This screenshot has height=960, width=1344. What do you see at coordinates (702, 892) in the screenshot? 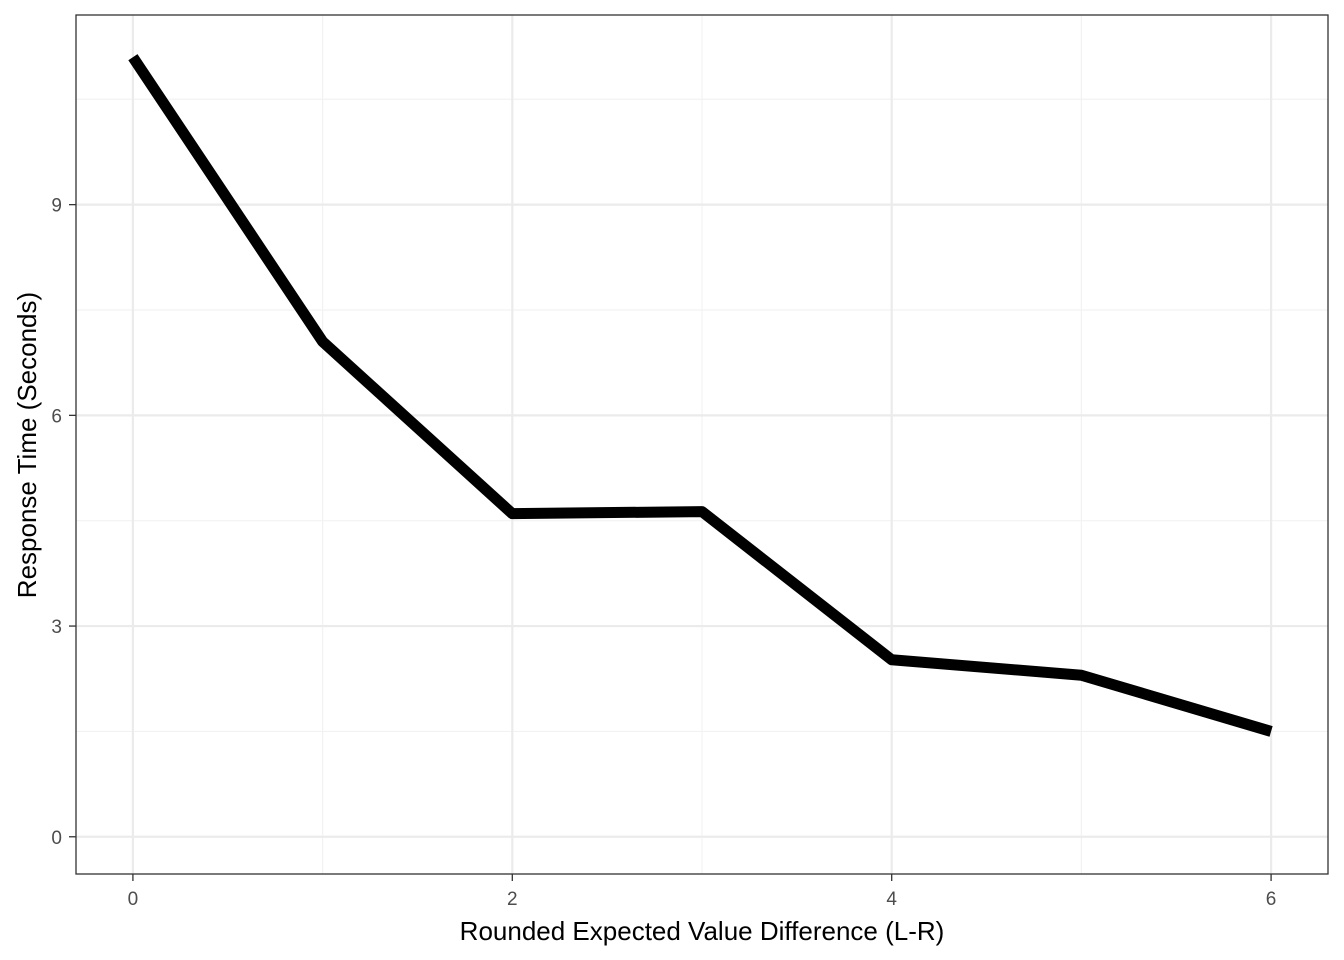
I see `x-axis-ticks: 0 2 4 6` at bounding box center [702, 892].